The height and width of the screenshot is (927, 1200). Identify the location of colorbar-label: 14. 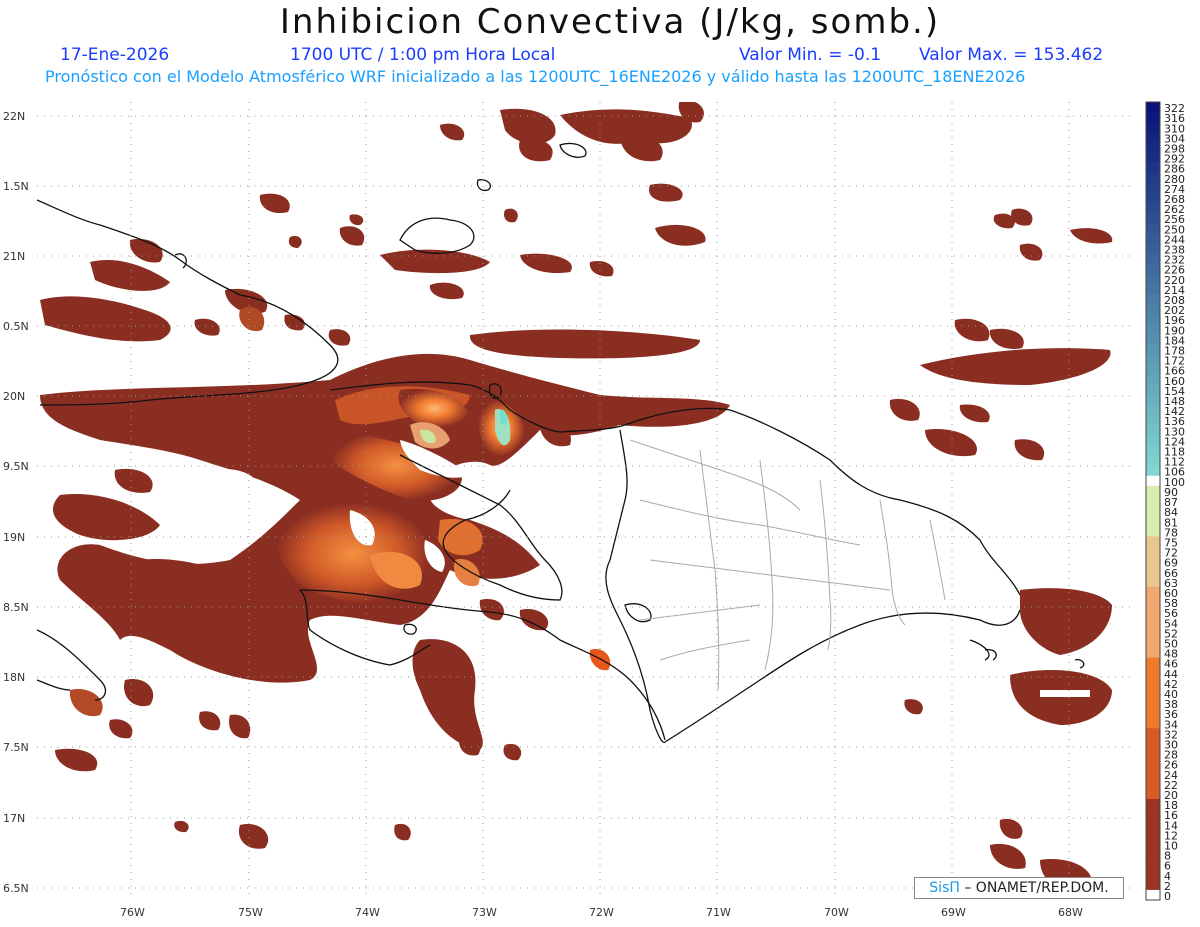
(1171, 825).